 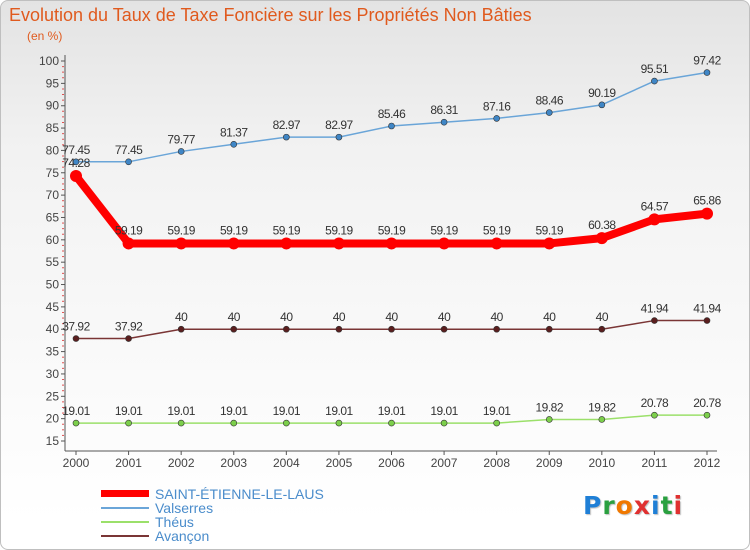 What do you see at coordinates (53, 240) in the screenshot?
I see `y-tick-label: 60` at bounding box center [53, 240].